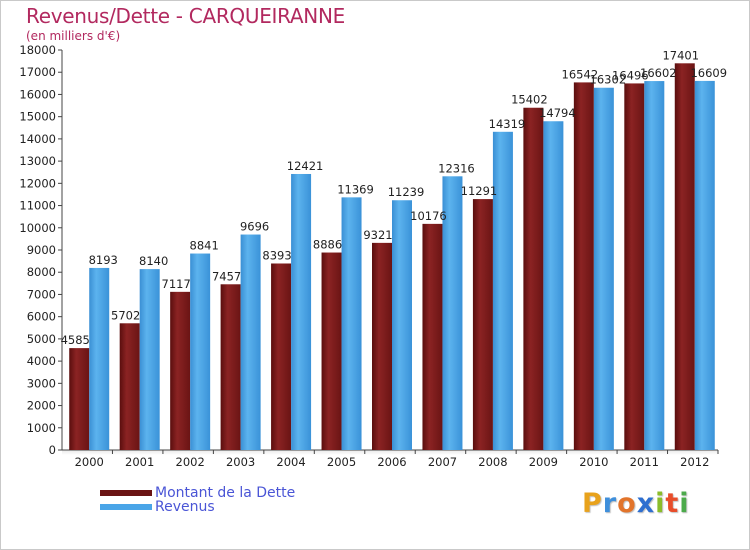  I want to click on x-tick-label: 2005, so click(341, 462).